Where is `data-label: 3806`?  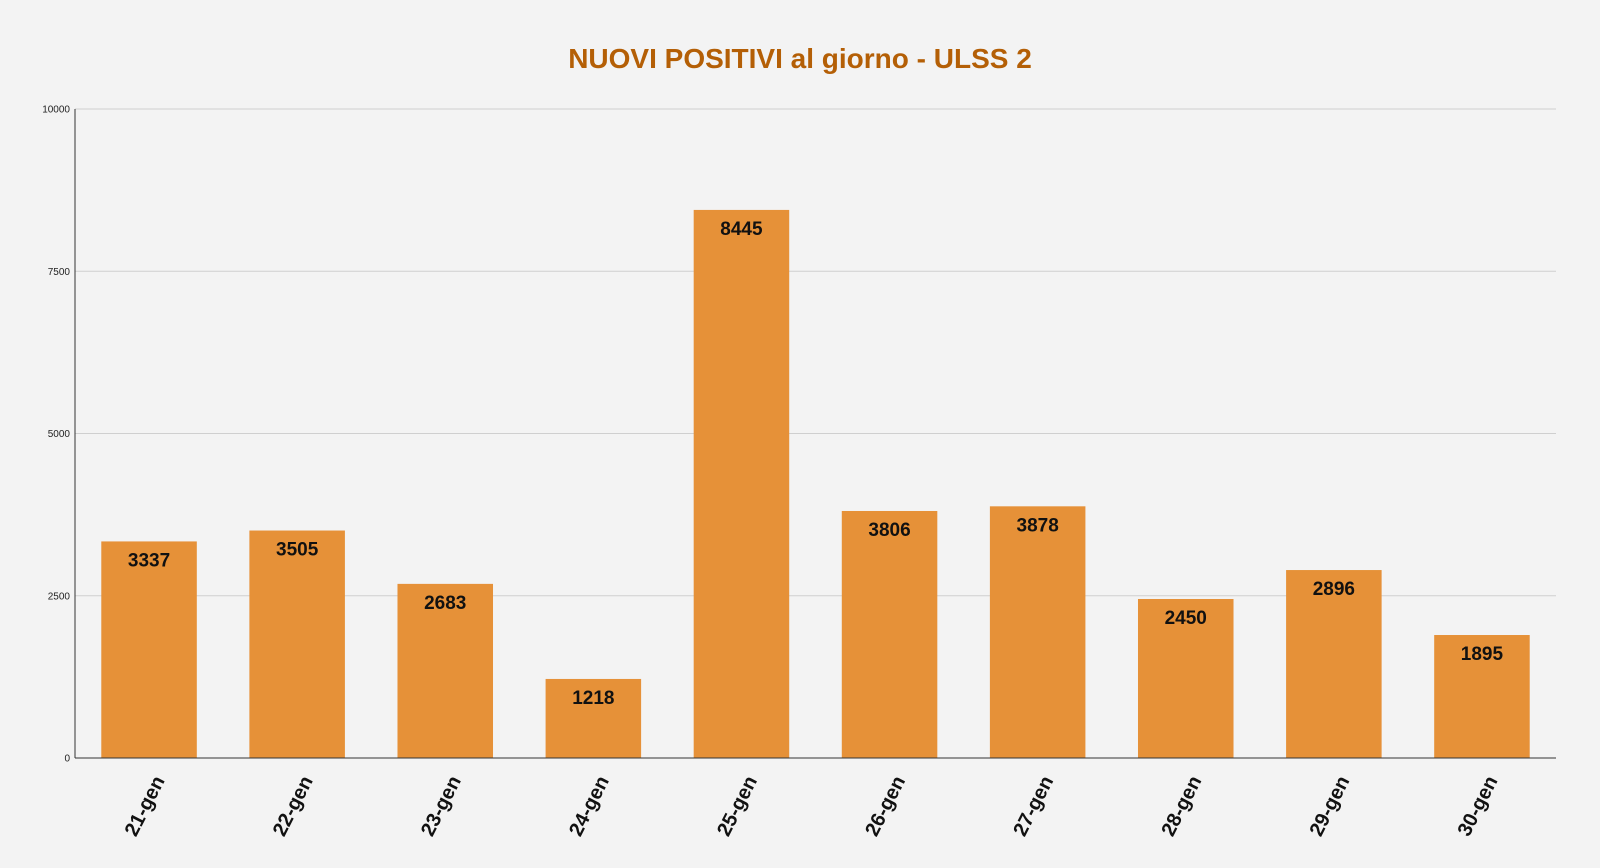
data-label: 3806 is located at coordinates (889, 530).